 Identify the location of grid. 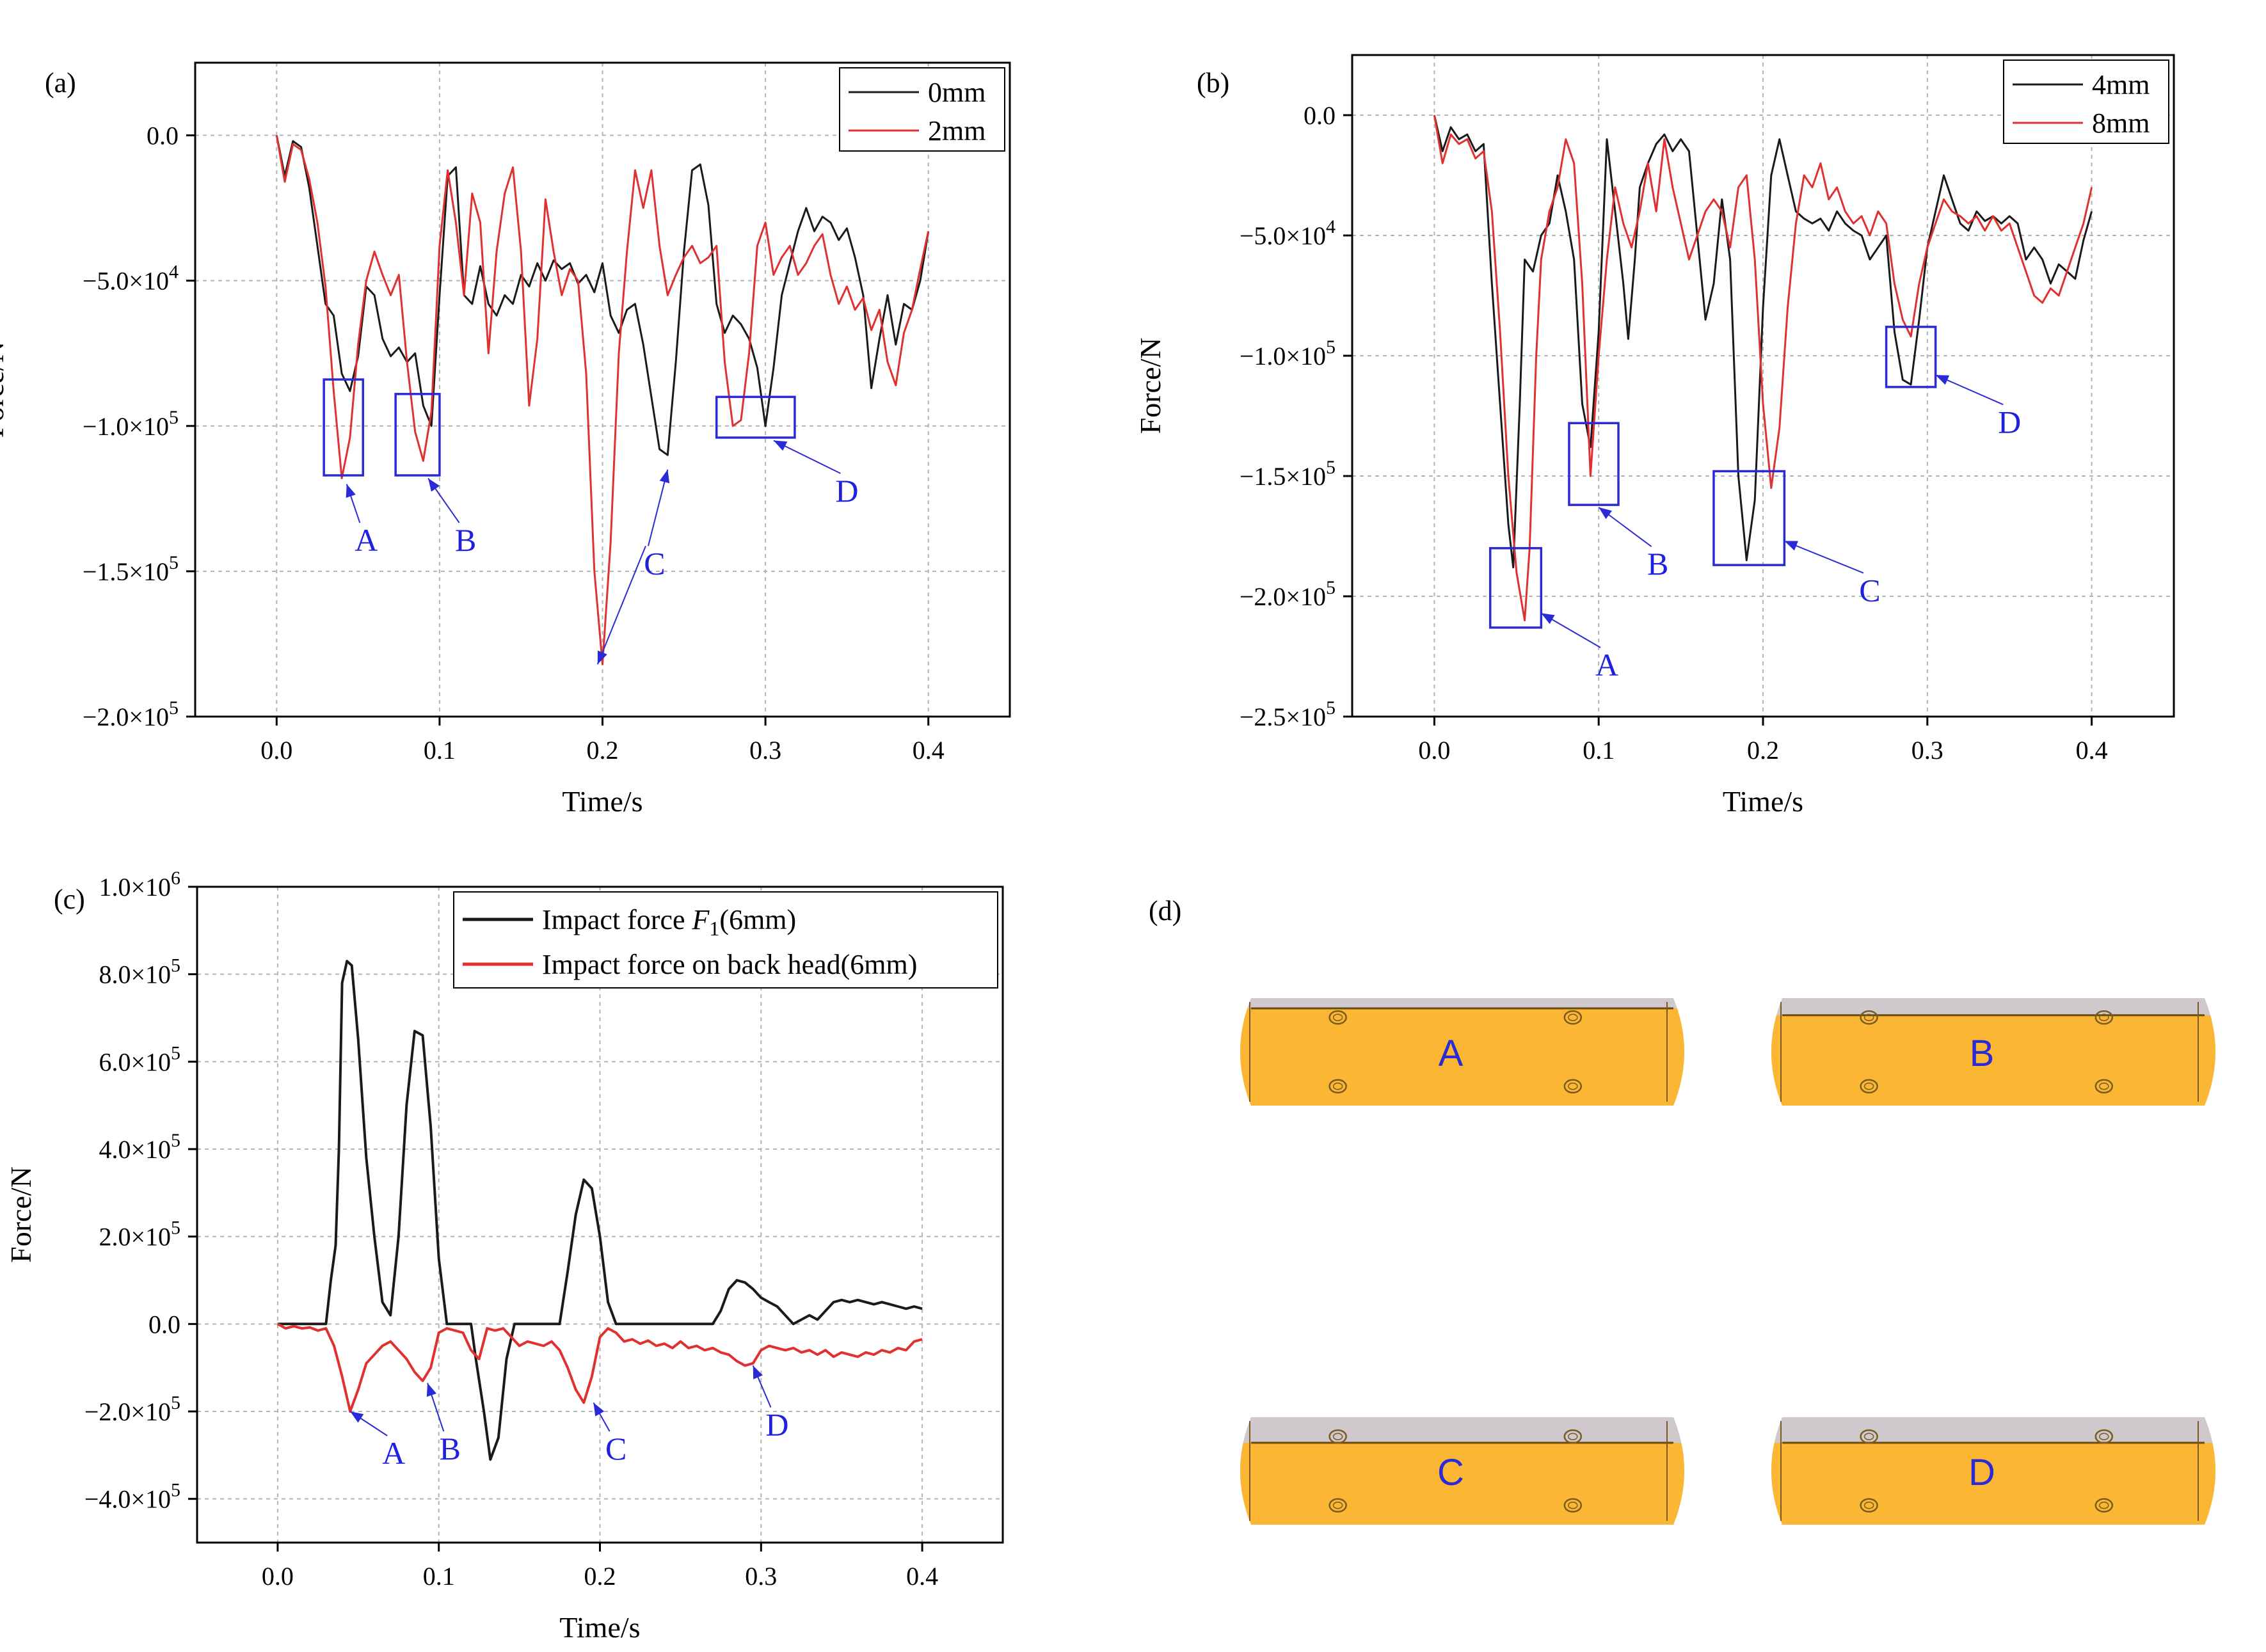
(1763, 386).